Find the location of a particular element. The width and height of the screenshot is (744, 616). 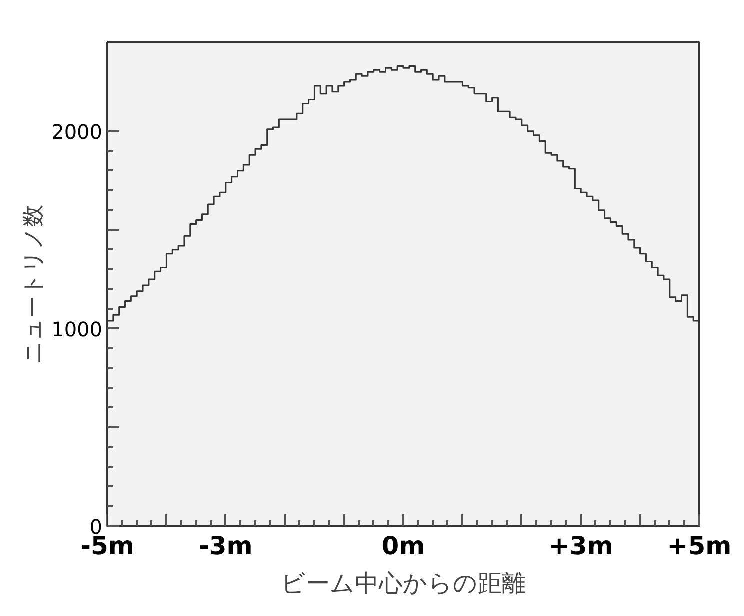

y-tick-label: 2000 is located at coordinates (77, 132).